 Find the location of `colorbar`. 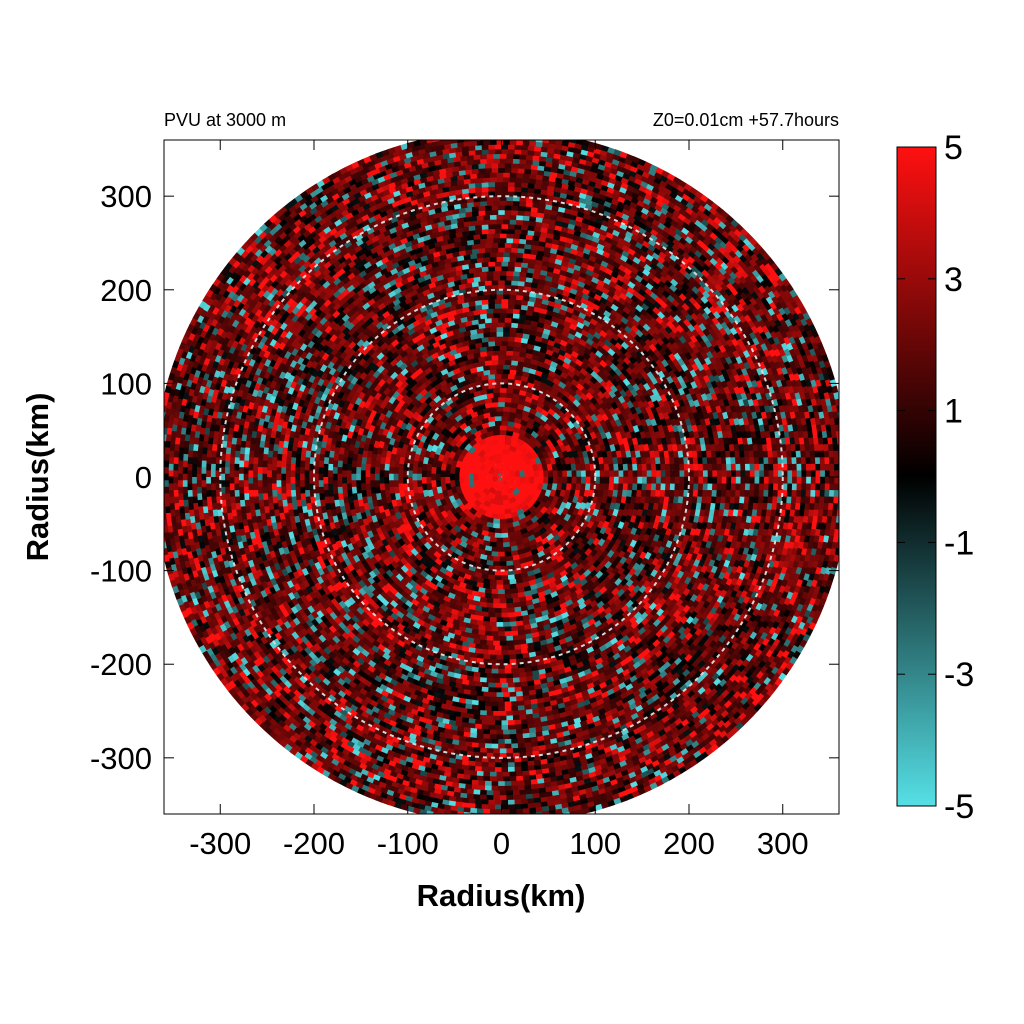

colorbar is located at coordinates (916, 476).